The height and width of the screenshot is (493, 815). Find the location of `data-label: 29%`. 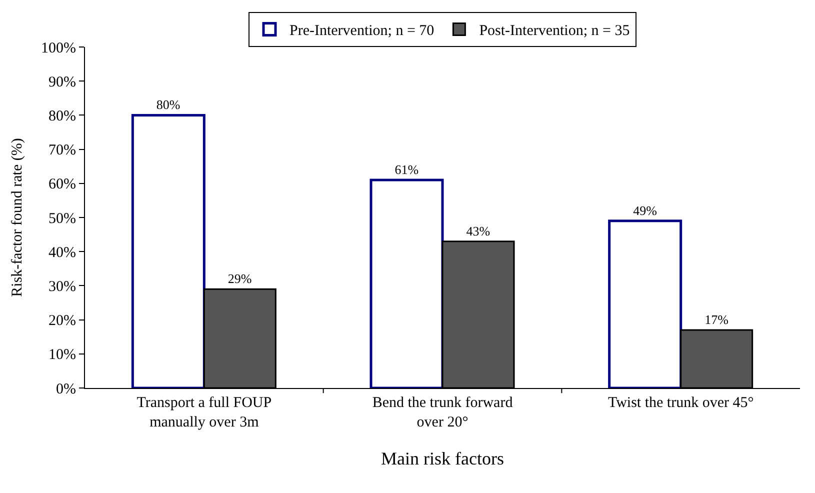

data-label: 29% is located at coordinates (240, 278).